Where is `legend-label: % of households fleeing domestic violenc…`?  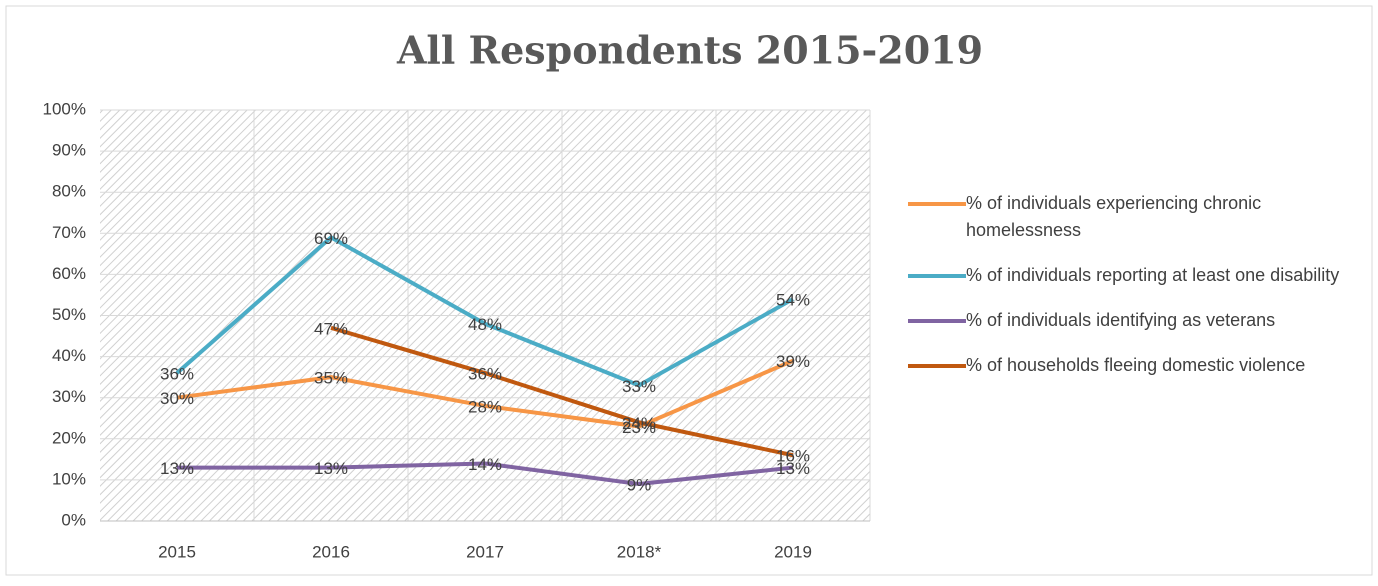 legend-label: % of households fleeing domestic violenc… is located at coordinates (1136, 365).